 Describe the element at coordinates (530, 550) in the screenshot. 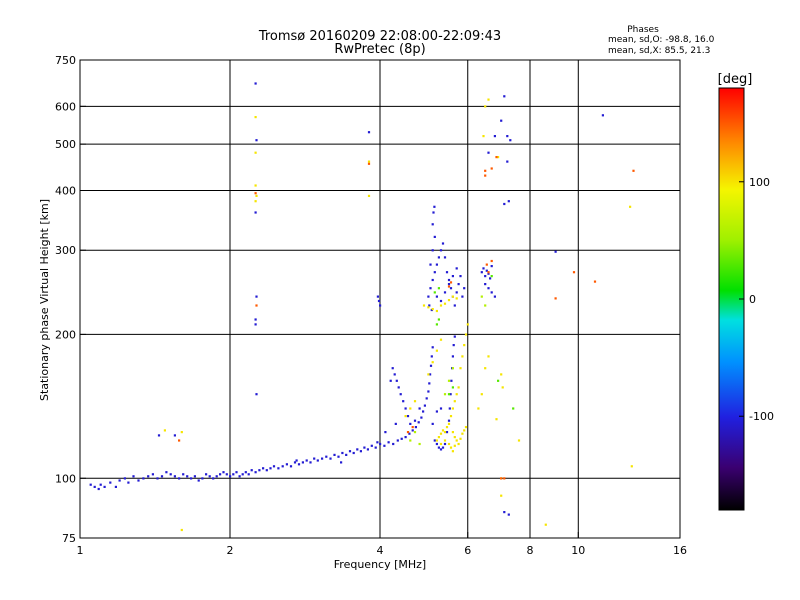

I see `x-tick-label: 8` at that location.